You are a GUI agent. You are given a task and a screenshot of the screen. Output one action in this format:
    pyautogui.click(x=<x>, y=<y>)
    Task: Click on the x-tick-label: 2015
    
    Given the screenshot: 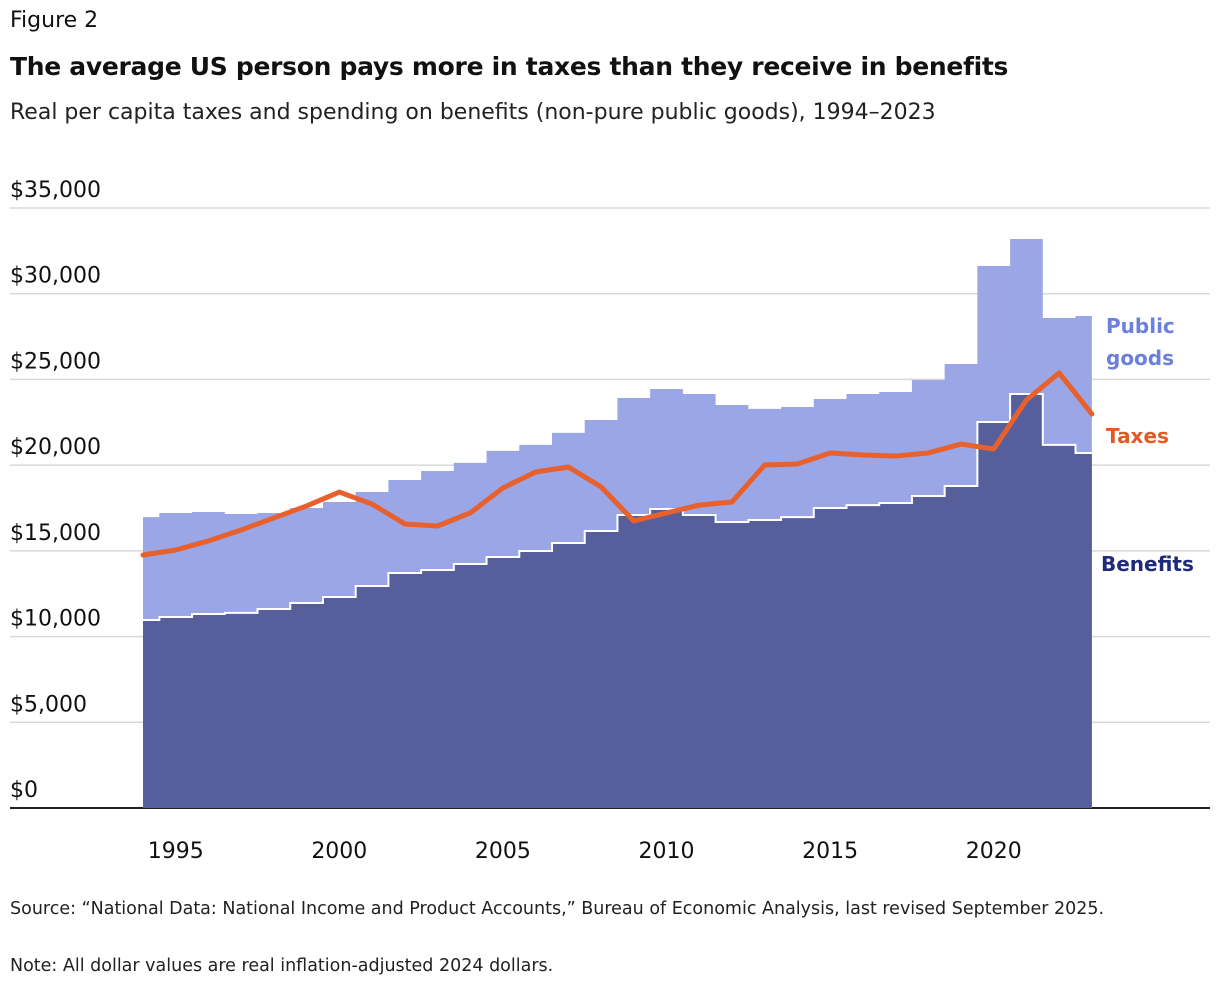 What is the action you would take?
    pyautogui.click(x=830, y=851)
    